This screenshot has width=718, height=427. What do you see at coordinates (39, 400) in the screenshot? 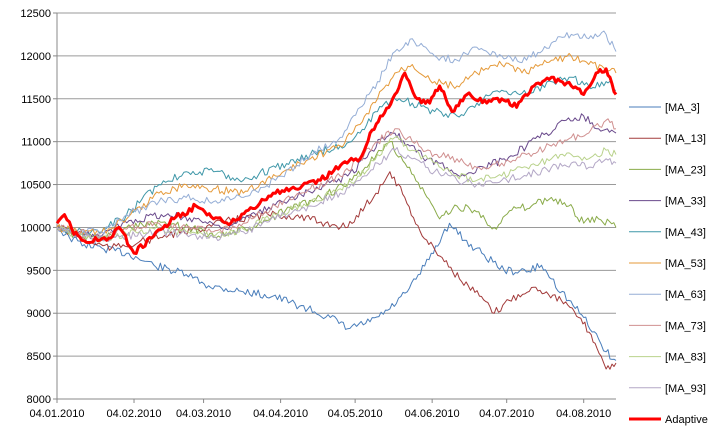
I see `y-tick-label: 8000` at bounding box center [39, 400].